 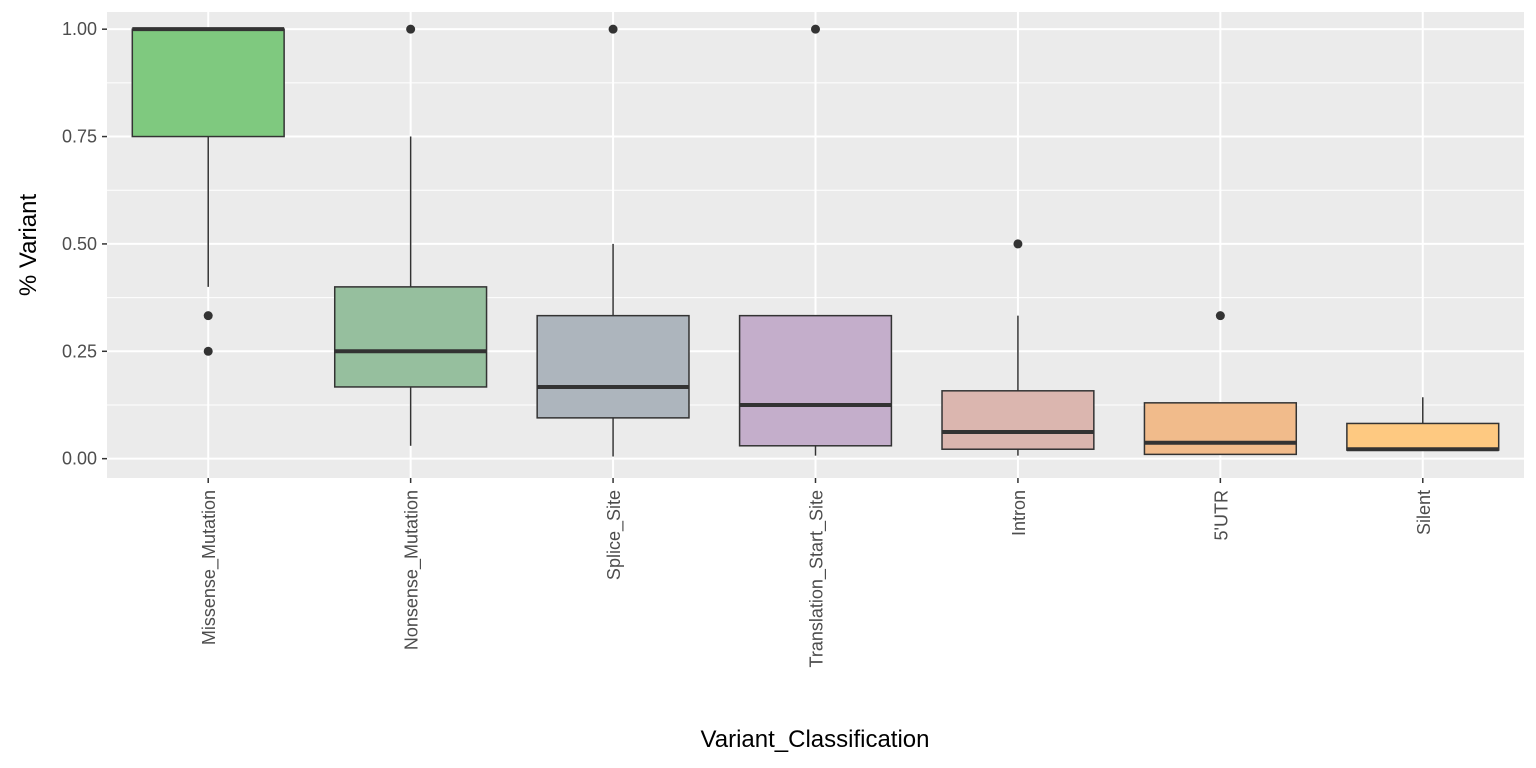 I want to click on y-tick-label: 0.50, so click(x=79, y=244).